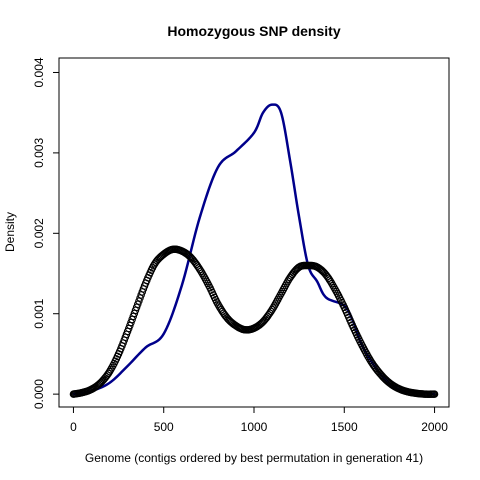 Image resolution: width=480 pixels, height=480 pixels. What do you see at coordinates (39, 394) in the screenshot?
I see `y-tick-label: 0.000` at bounding box center [39, 394].